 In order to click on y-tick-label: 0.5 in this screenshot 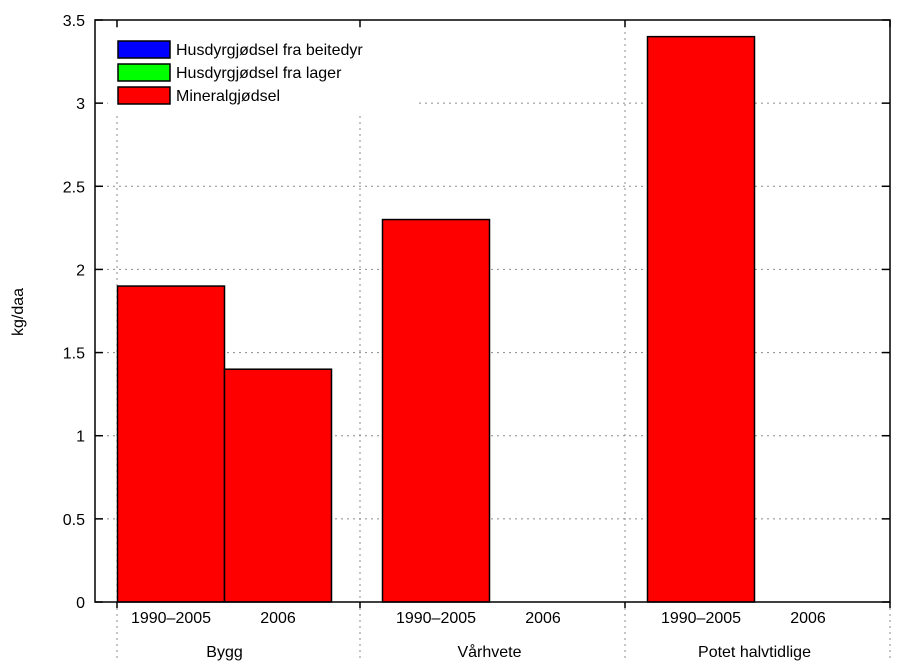, I will do `click(74, 520)`.